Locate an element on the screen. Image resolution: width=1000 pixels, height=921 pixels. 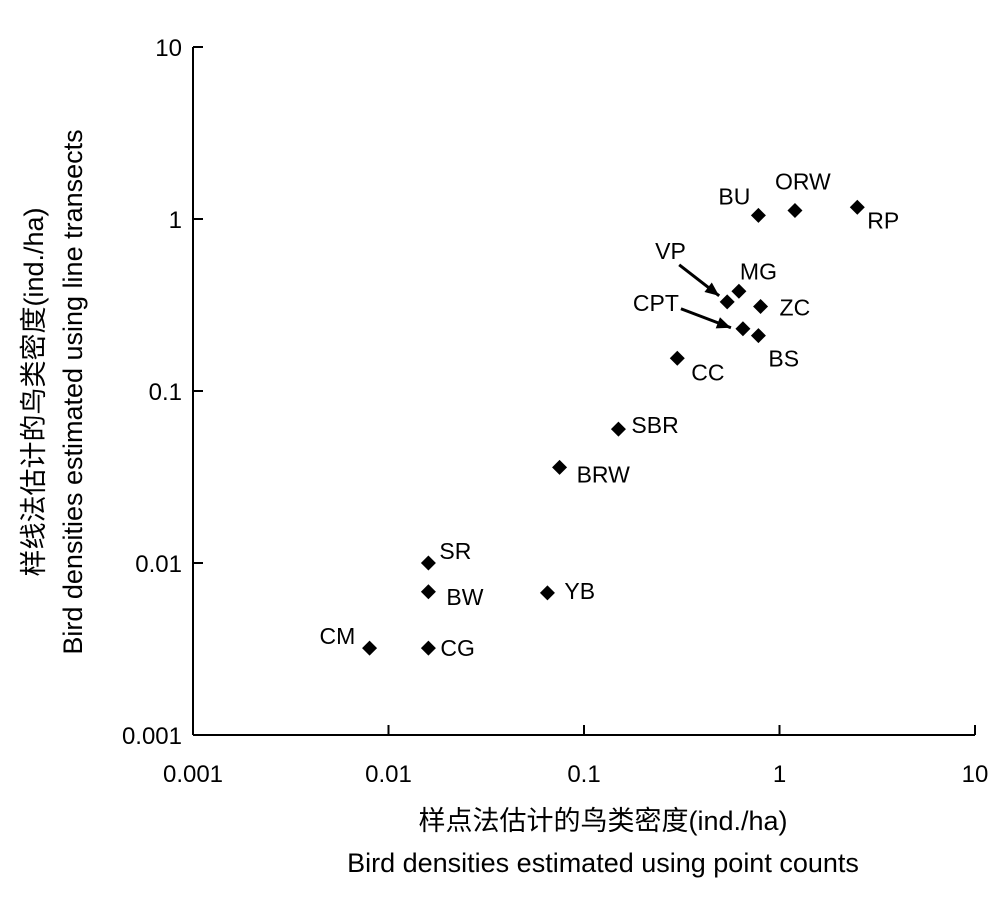
point-mg is located at coordinates (739, 291).